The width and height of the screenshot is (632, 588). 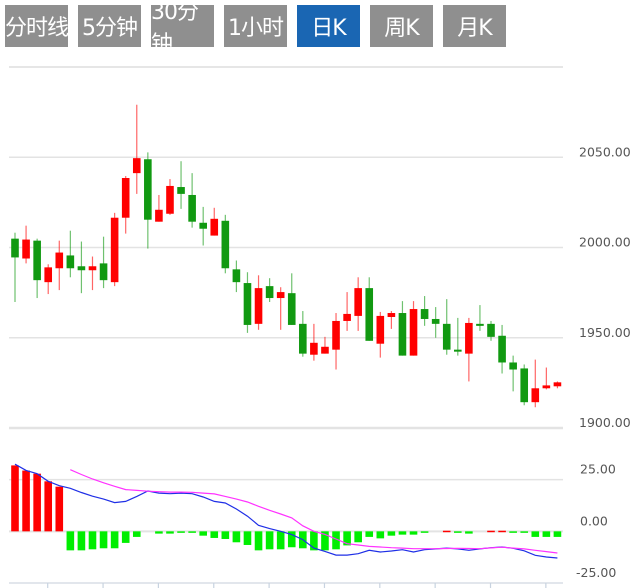 I want to click on price-tick-label: 2000.00, so click(x=605, y=242).